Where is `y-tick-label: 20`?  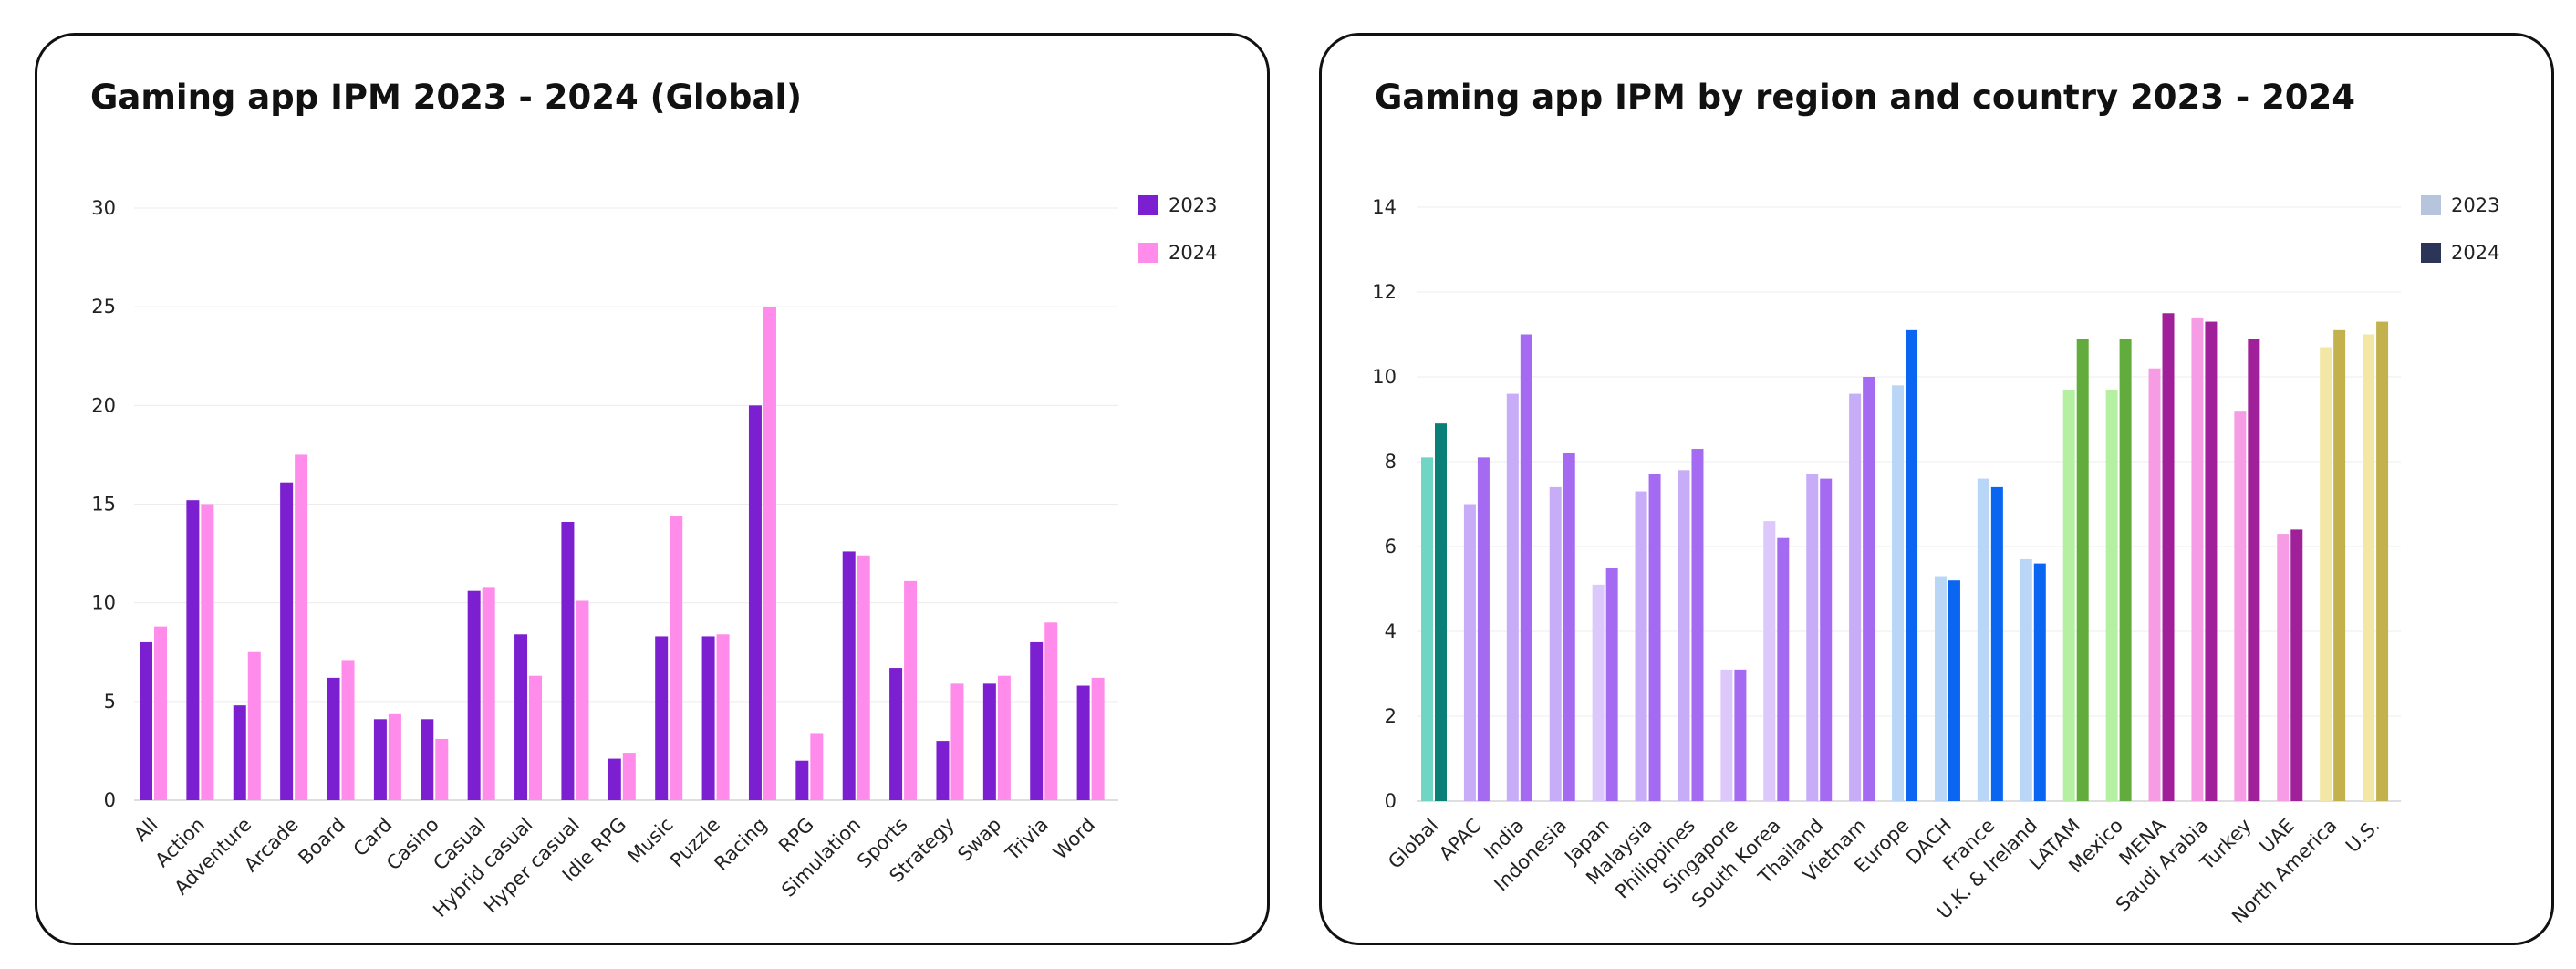 y-tick-label: 20 is located at coordinates (104, 405).